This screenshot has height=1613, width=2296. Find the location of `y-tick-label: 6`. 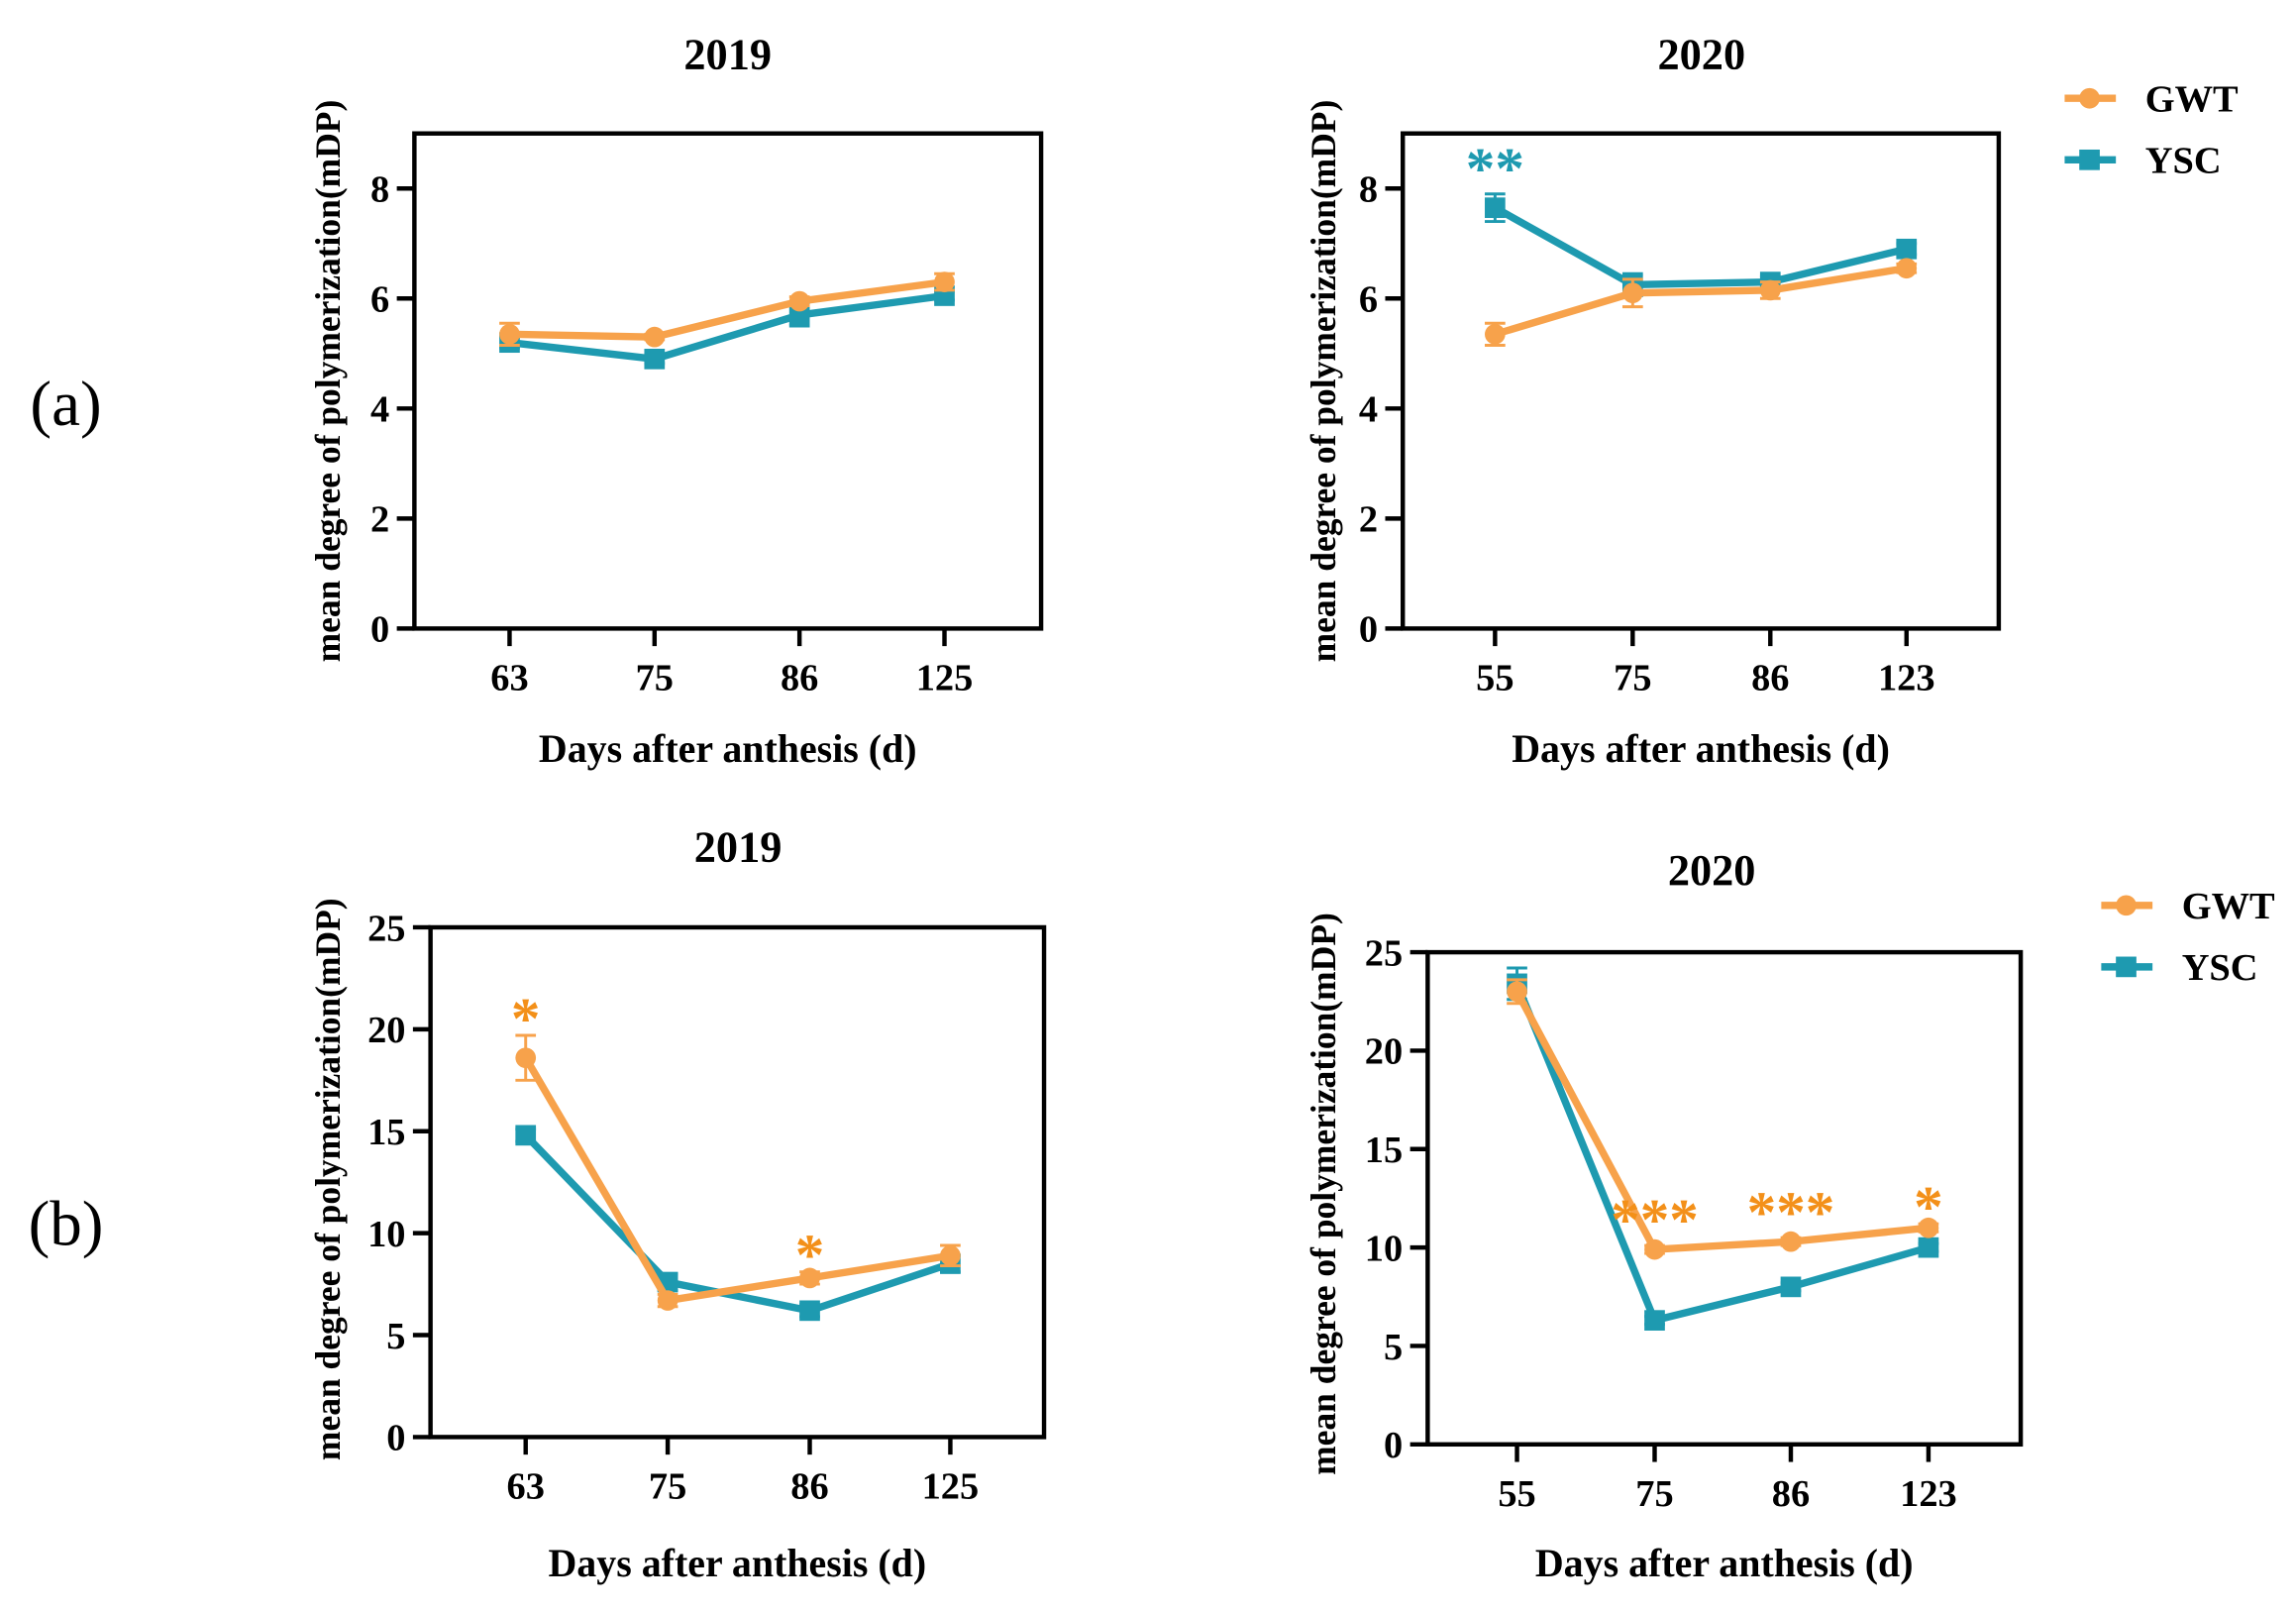

y-tick-label: 6 is located at coordinates (379, 300).